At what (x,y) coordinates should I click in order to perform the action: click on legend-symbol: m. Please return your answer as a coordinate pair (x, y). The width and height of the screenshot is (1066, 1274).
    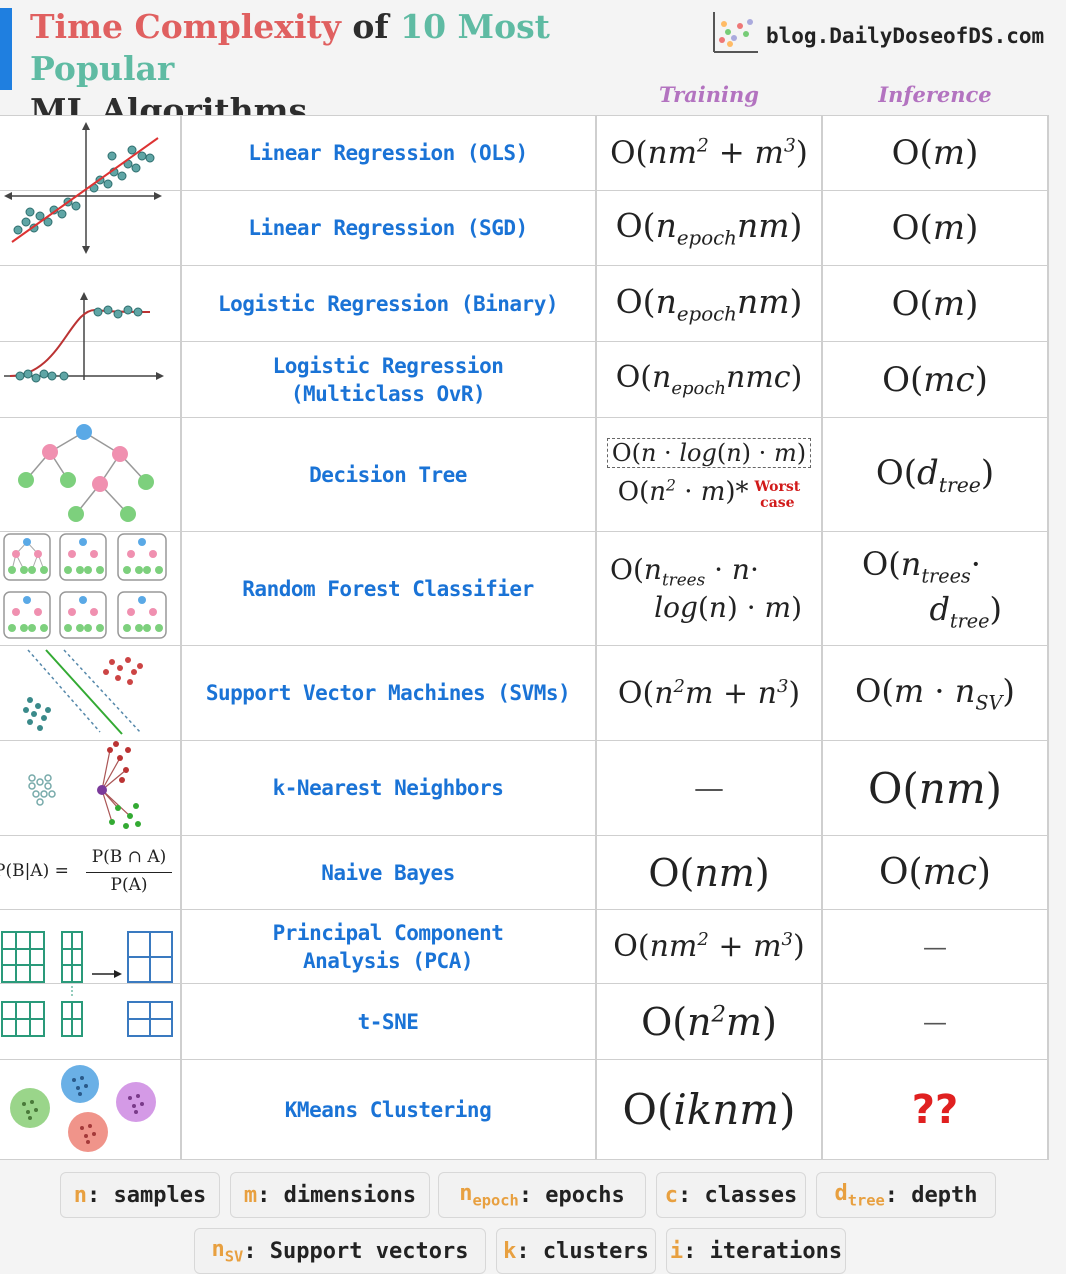
    Looking at the image, I should click on (250, 1195).